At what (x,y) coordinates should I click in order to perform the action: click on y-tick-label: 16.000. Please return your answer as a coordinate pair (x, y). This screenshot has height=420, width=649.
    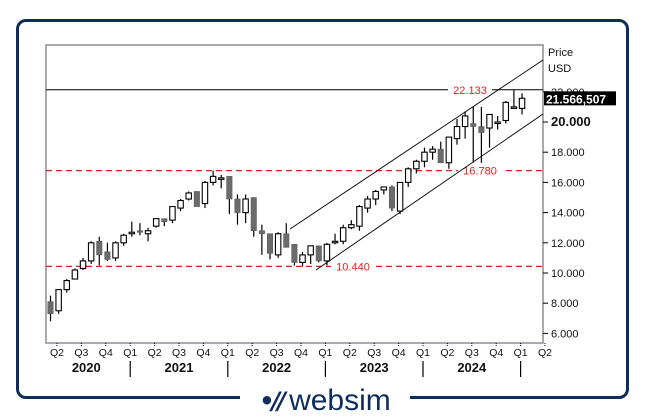
    Looking at the image, I should click on (568, 183).